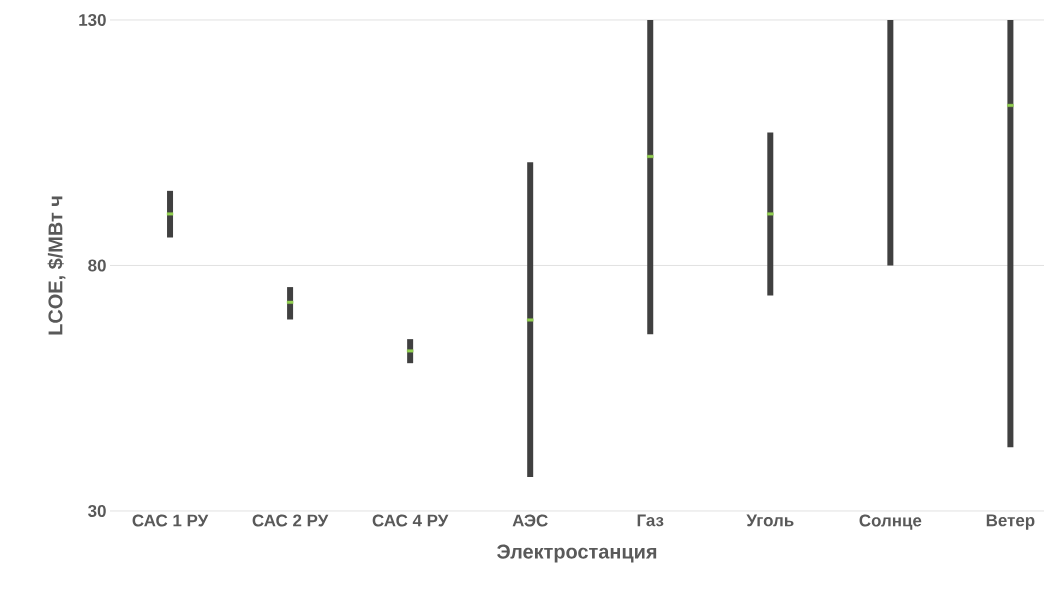 The image size is (1044, 602). Describe the element at coordinates (290, 520) in the screenshot. I see `x-tick-label: САС 2 РУ` at that location.